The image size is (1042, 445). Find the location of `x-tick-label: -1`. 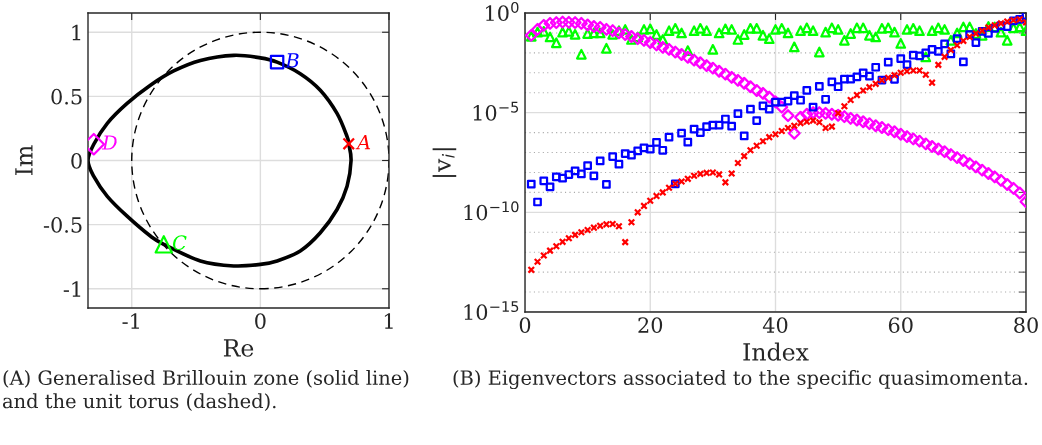

x-tick-label: -1 is located at coordinates (130, 321).